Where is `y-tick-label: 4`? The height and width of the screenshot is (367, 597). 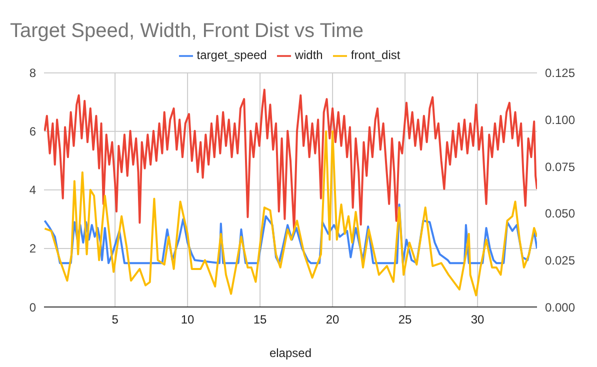
y-tick-label: 4 is located at coordinates (32, 190).